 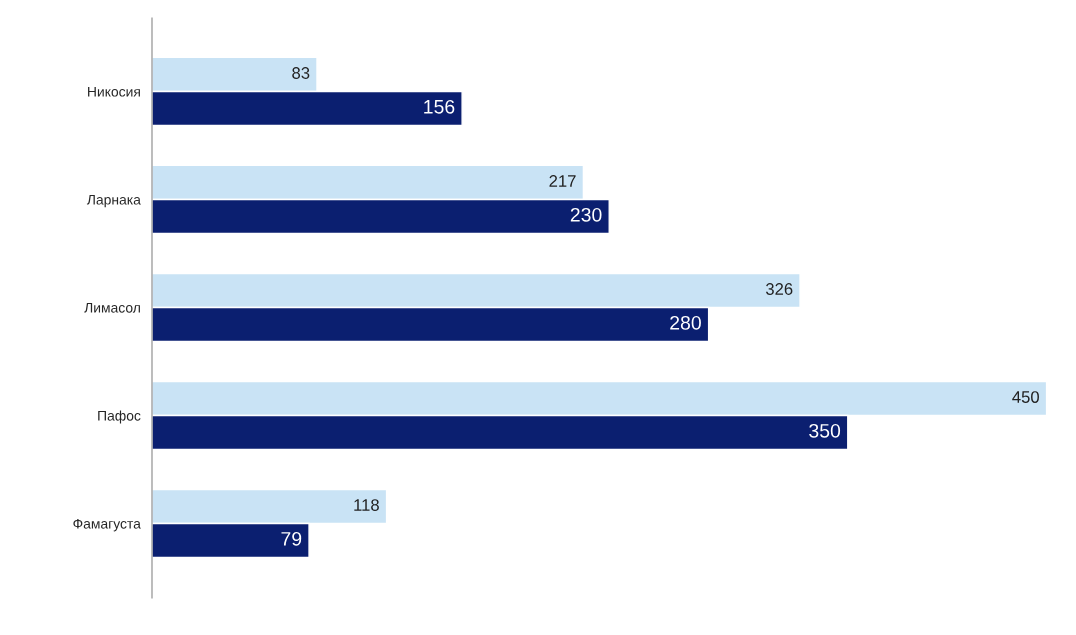 I want to click on y-tick-label: Пафос, so click(x=119, y=417).